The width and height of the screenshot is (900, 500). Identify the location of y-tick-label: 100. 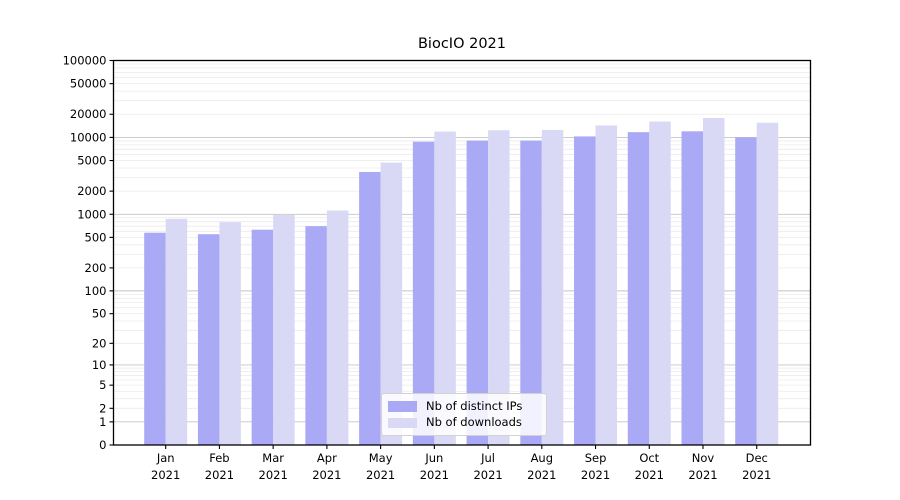
(96, 291).